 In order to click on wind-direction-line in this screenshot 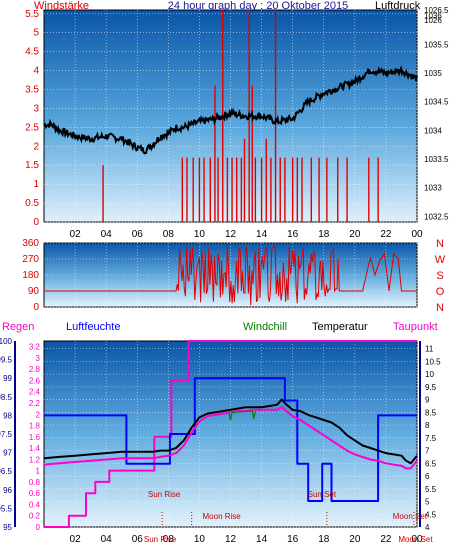, I will do `click(230, 275)`.